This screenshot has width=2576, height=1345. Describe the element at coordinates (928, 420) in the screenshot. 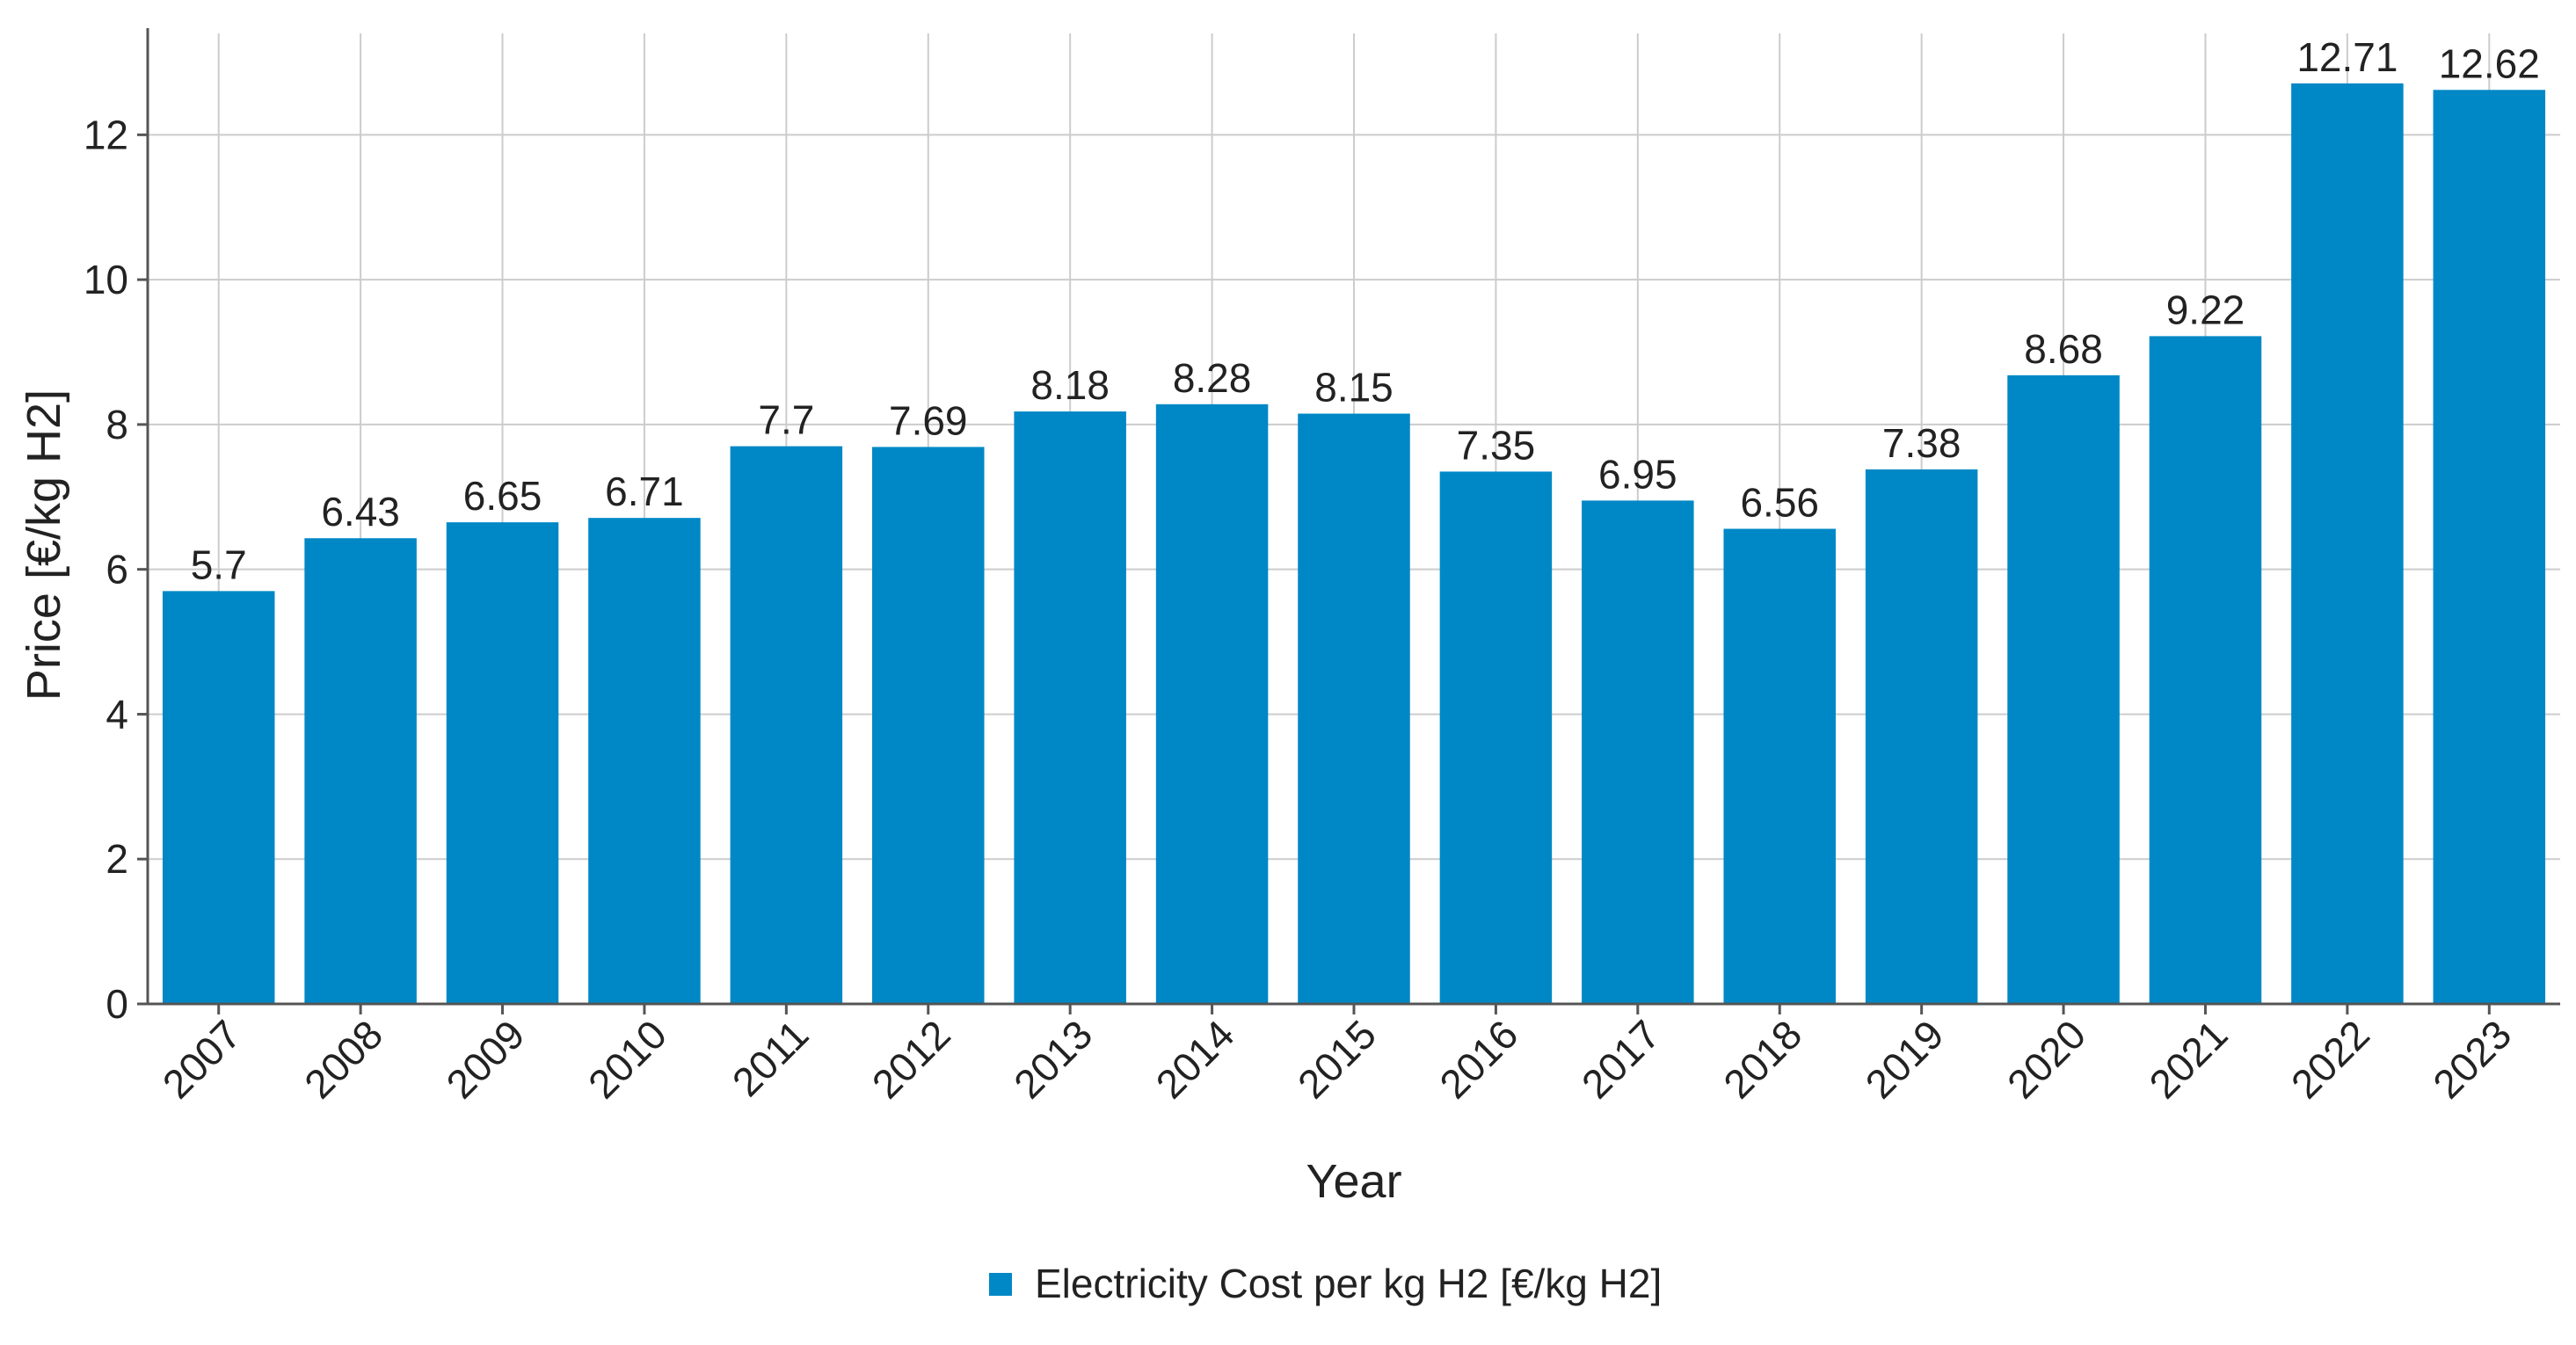

I see `value-label-2012: 7.69` at that location.